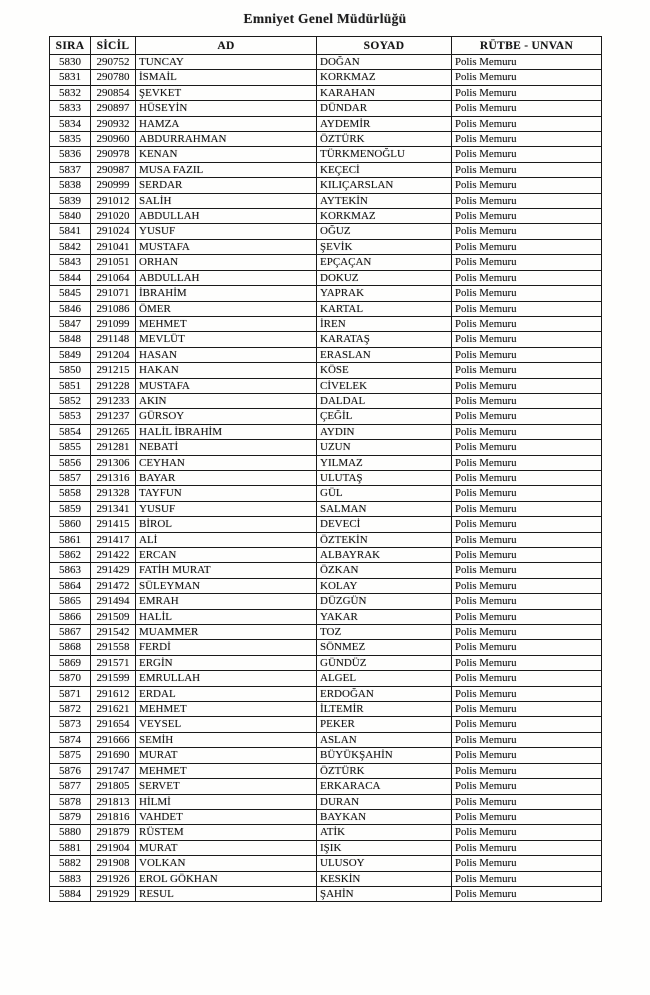 The height and width of the screenshot is (995, 650). What do you see at coordinates (325, 570) in the screenshot?
I see `table-row: 5863 291429 FATİH MURAT ÖZKAN Polis Memuru` at bounding box center [325, 570].